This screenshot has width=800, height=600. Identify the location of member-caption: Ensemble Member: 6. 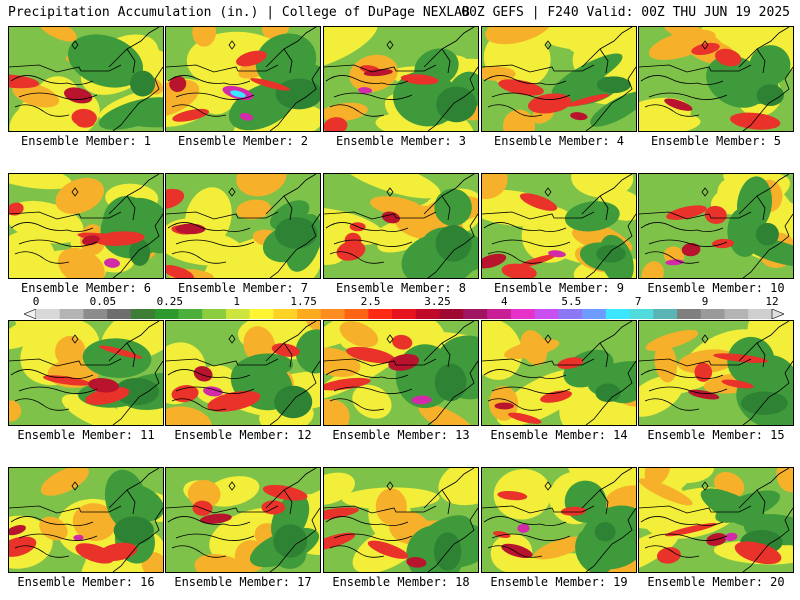
(86, 288).